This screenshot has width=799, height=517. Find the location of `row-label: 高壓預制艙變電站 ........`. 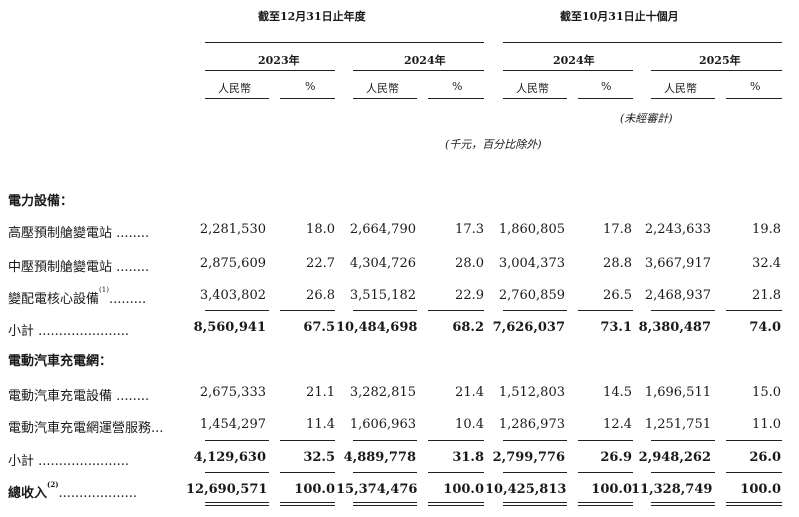

row-label: 高壓預制艙變電站 ........ is located at coordinates (79, 233).